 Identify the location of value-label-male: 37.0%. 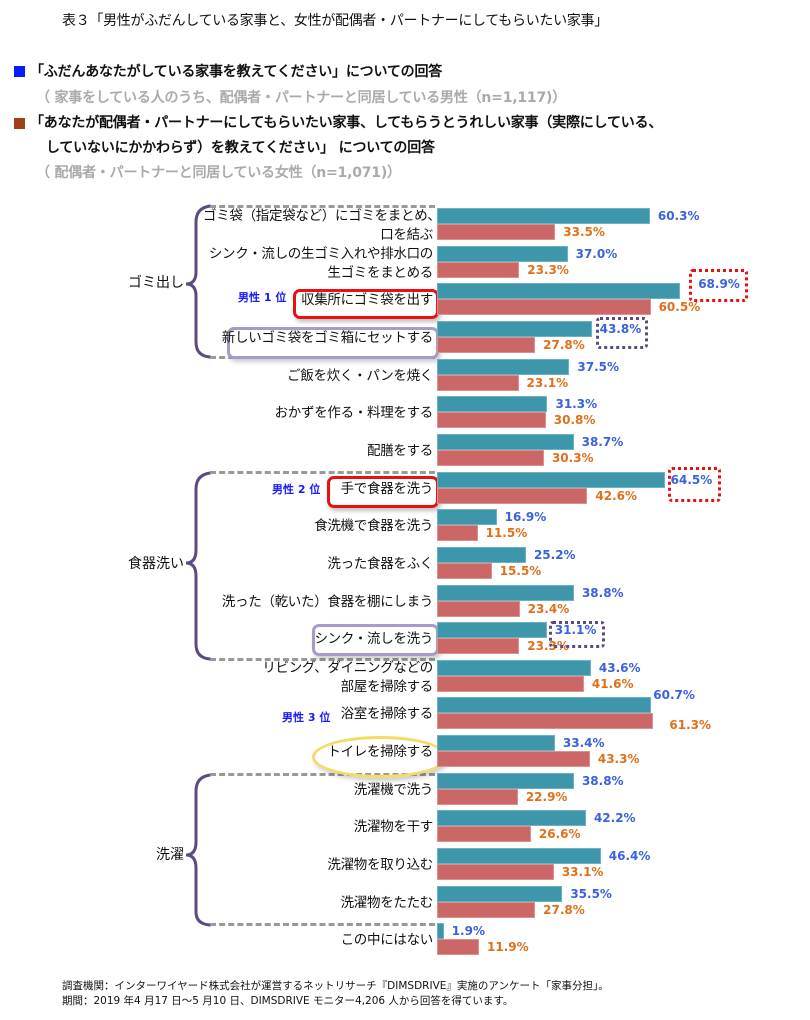
(596, 254).